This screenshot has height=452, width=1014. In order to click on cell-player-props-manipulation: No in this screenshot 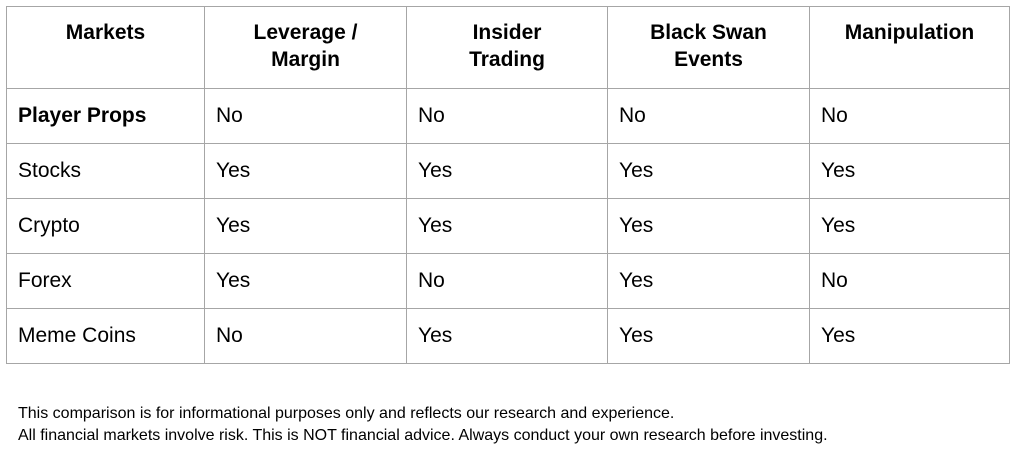, I will do `click(909, 116)`.